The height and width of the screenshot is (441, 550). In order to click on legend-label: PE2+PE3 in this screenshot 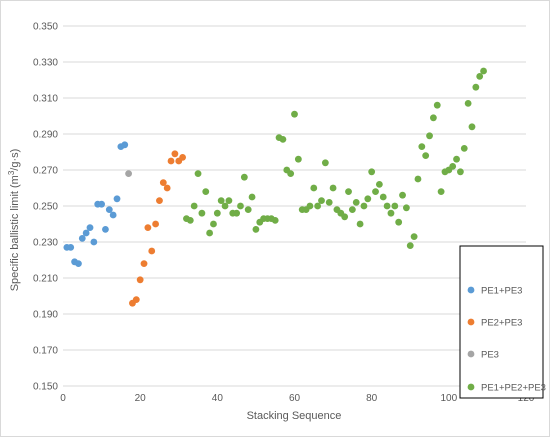, I will do `click(501, 323)`.